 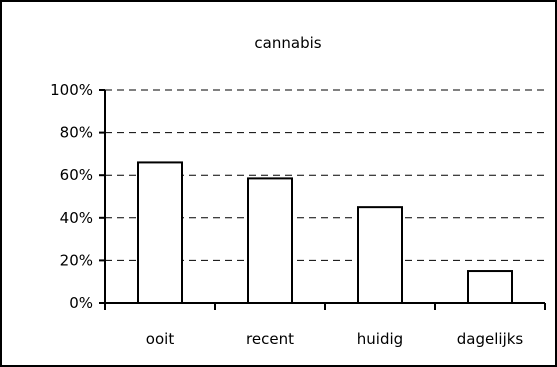 What do you see at coordinates (76, 218) in the screenshot?
I see `y-tick-label: 40%` at bounding box center [76, 218].